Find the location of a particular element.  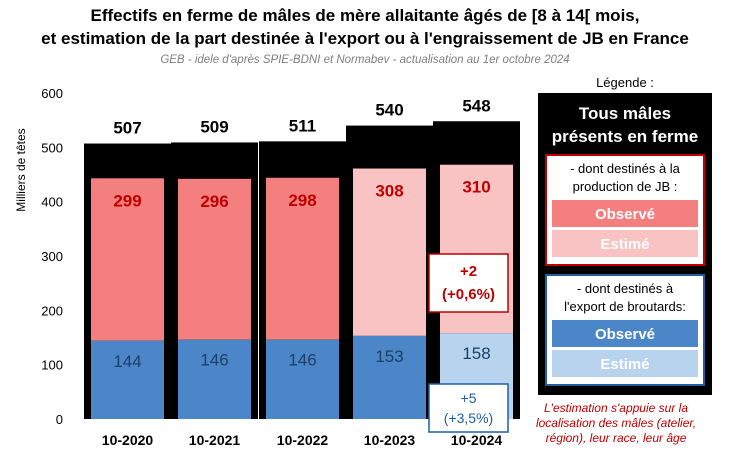

label-jb: 308 is located at coordinates (389, 191).